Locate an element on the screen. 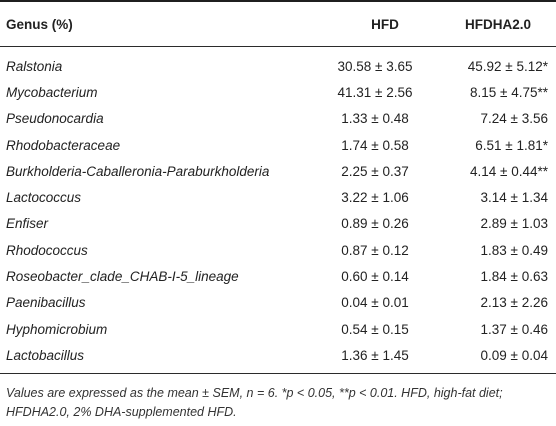 The height and width of the screenshot is (426, 556). header-hfd: HFD is located at coordinates (385, 24).